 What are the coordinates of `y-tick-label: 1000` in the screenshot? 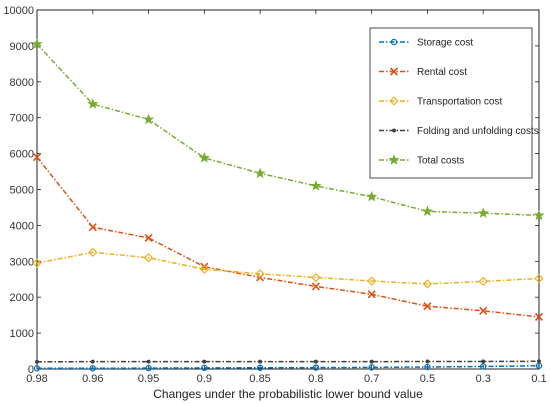 It's located at (22, 334).